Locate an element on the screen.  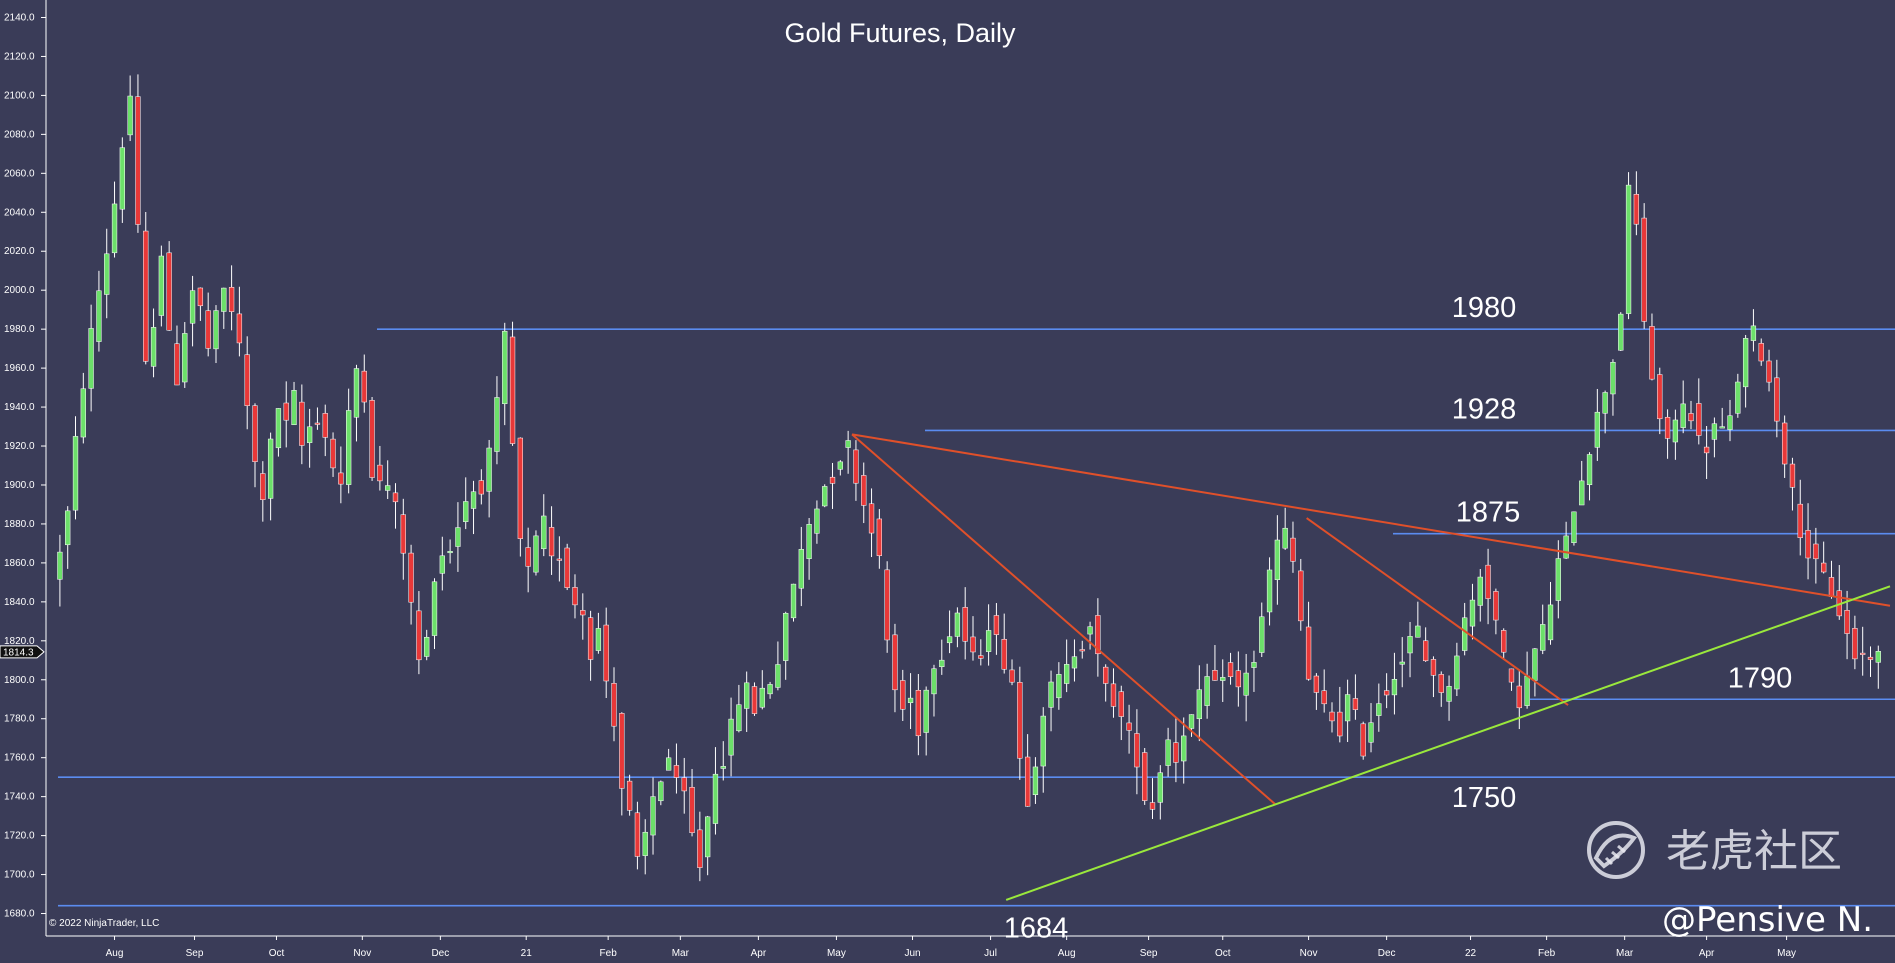
watermark: 老虎社区 @Pensive N. is located at coordinates (1730, 880).